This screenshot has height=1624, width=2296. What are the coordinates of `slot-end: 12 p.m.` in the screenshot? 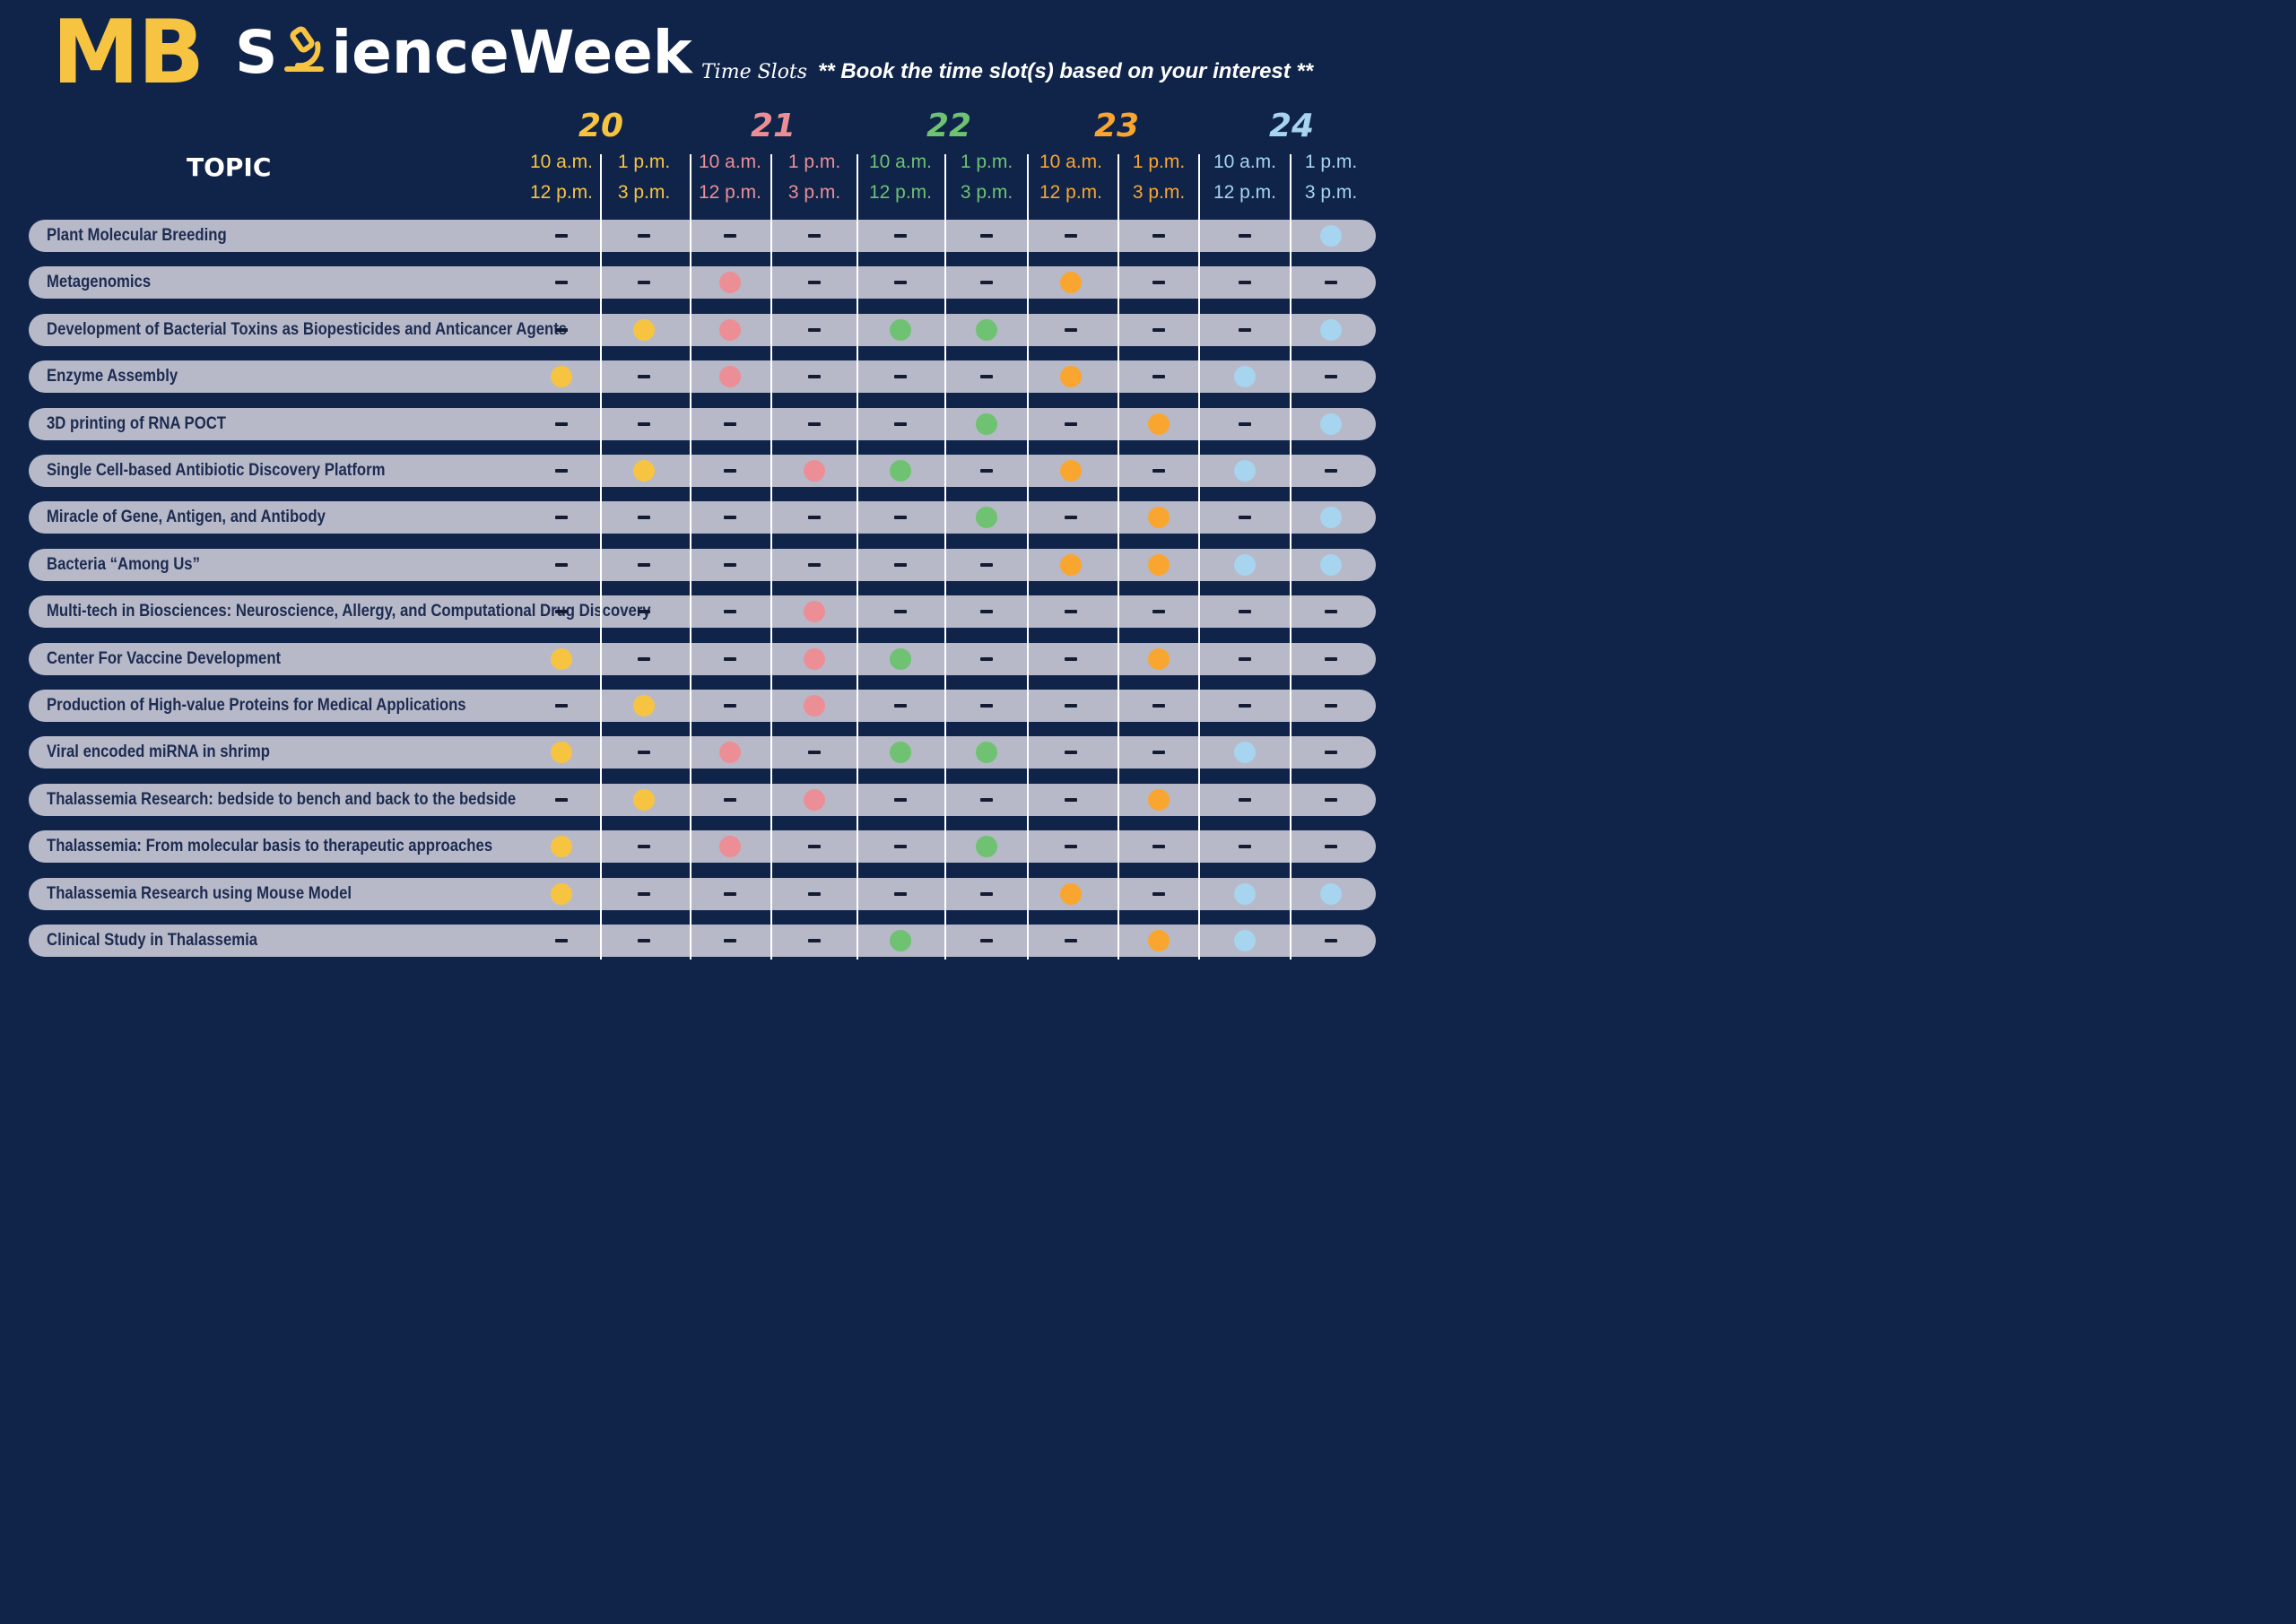 It's located at (900, 192).